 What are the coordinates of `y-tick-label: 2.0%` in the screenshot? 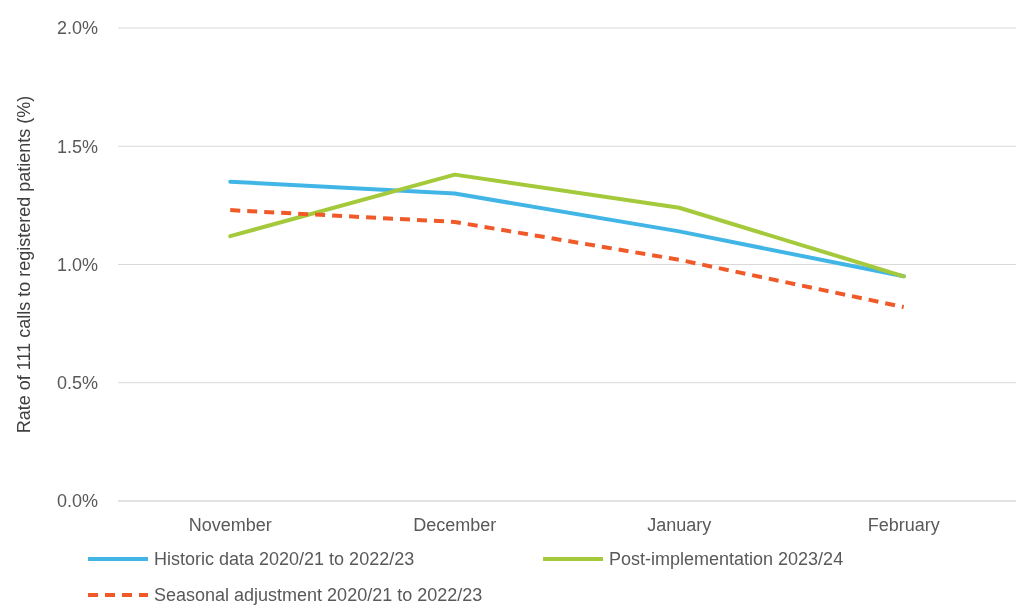 It's located at (77, 28).